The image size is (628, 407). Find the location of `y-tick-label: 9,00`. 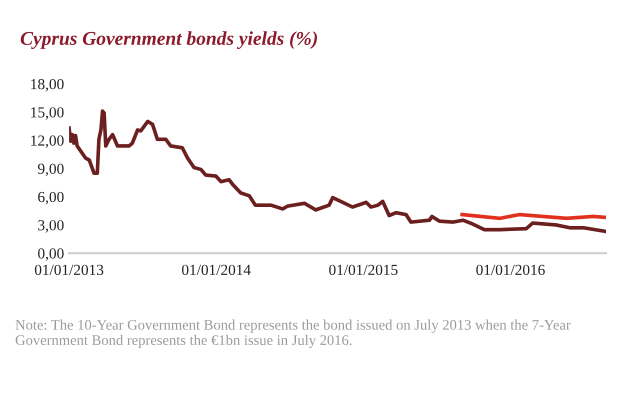

y-tick-label: 9,00 is located at coordinates (51, 170).